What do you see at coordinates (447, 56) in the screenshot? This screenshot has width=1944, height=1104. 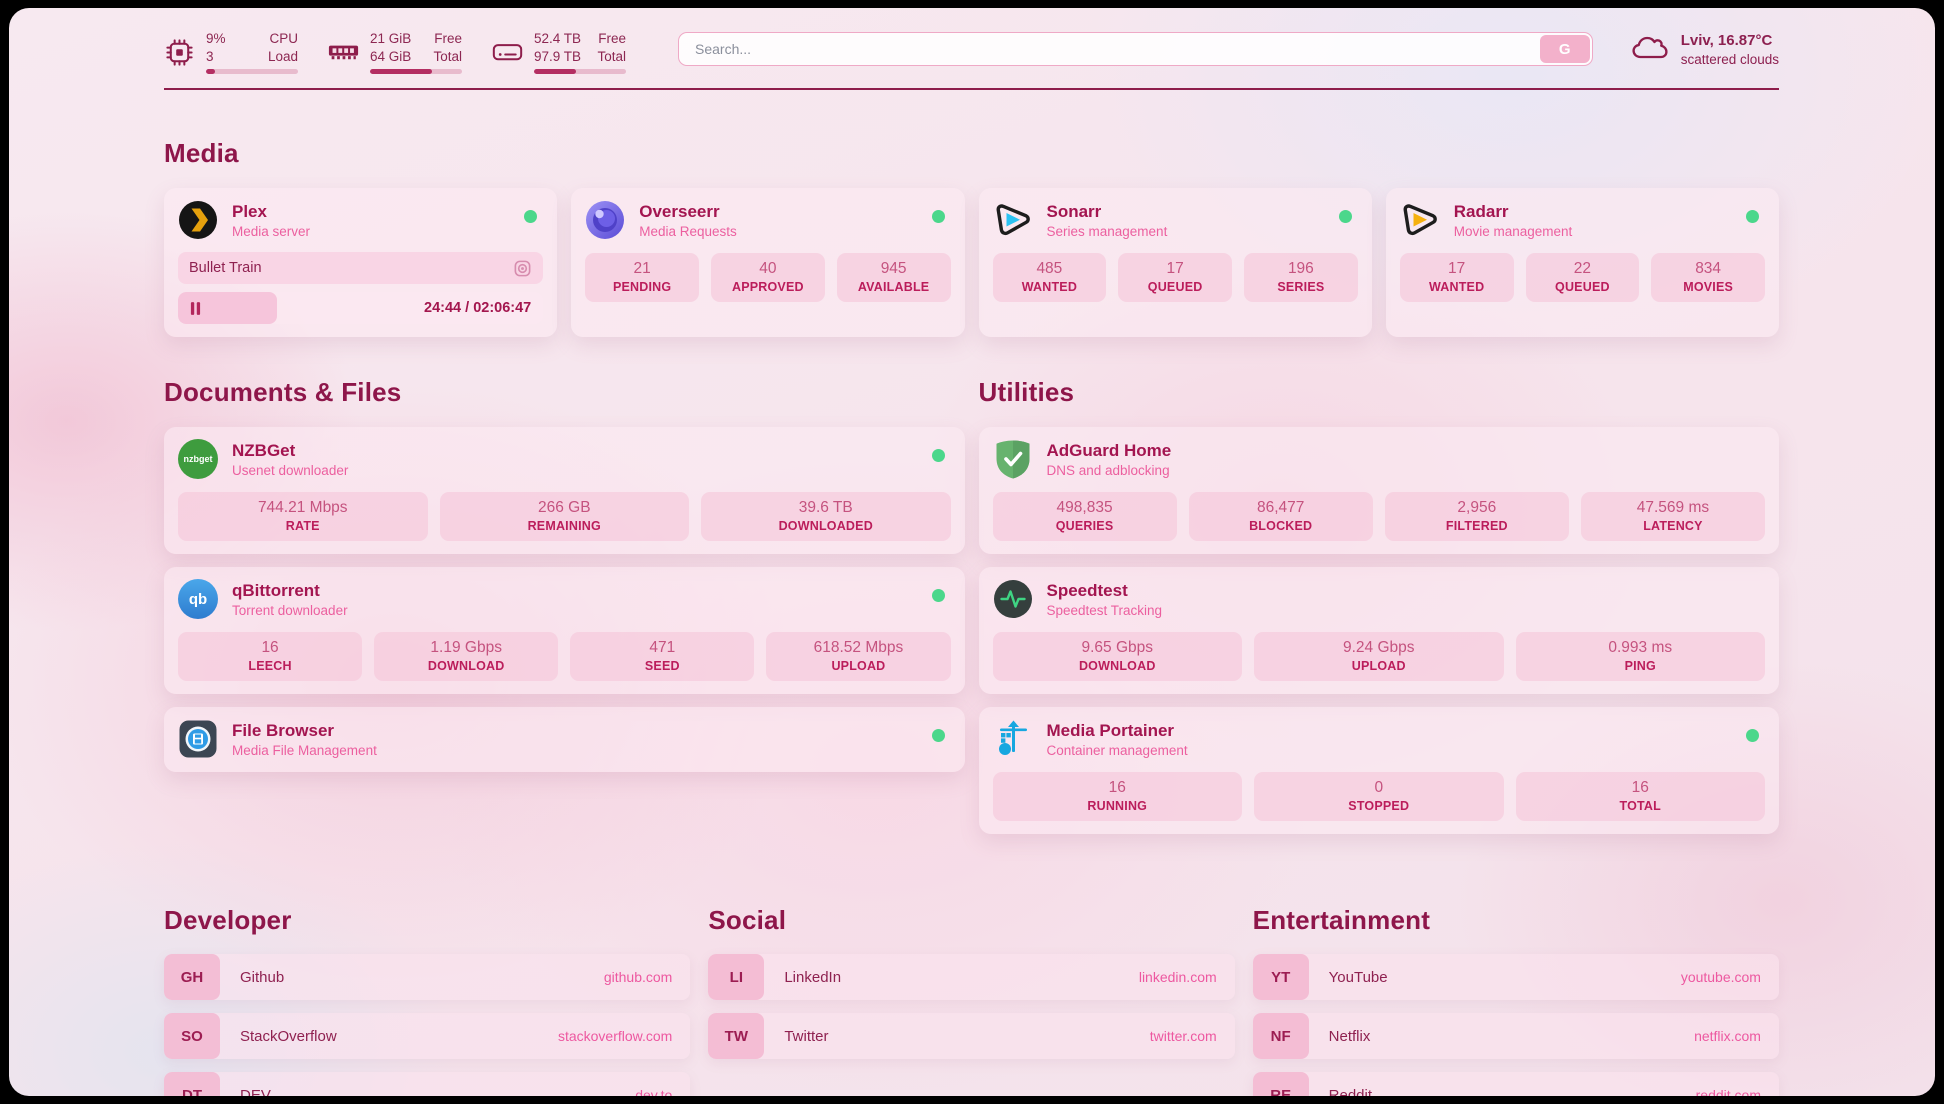 I see `memory-total-label: Total` at bounding box center [447, 56].